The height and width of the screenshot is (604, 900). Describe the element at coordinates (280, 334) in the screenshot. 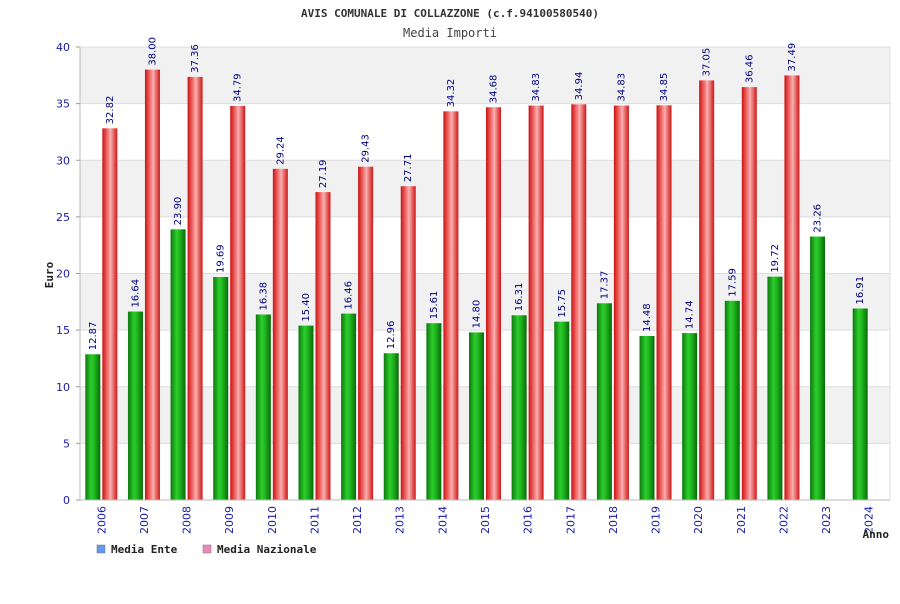

I see `bar-nazionale-2010` at that location.